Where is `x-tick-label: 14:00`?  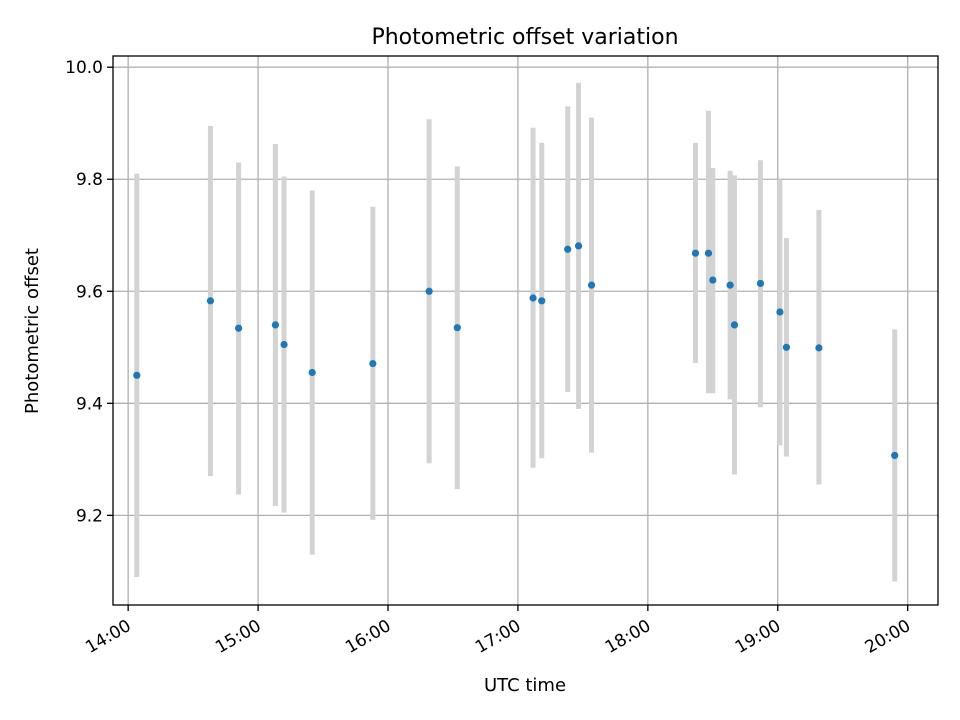
x-tick-label: 14:00 is located at coordinates (108, 637).